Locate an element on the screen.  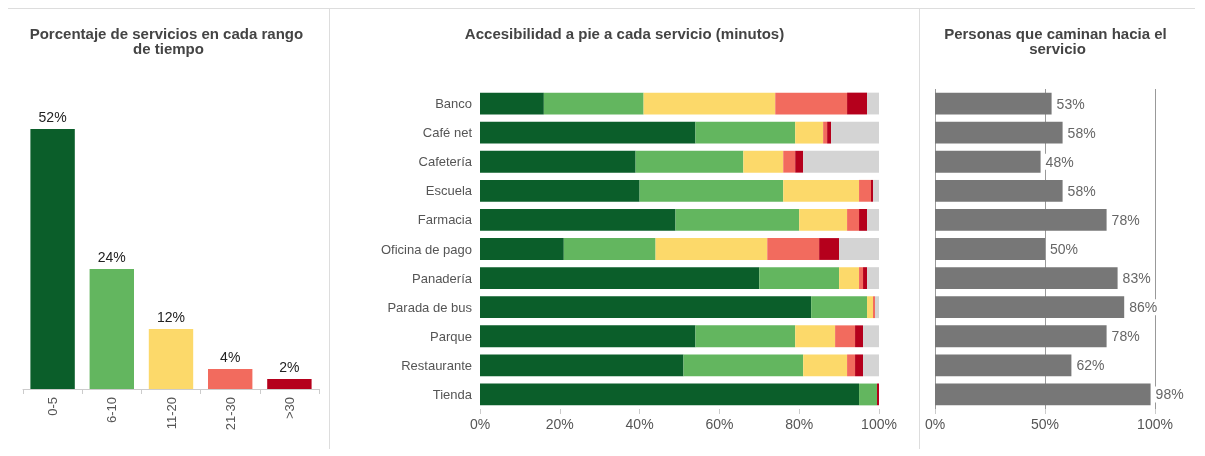
y-tick-label: Parada de bus is located at coordinates (430, 307).